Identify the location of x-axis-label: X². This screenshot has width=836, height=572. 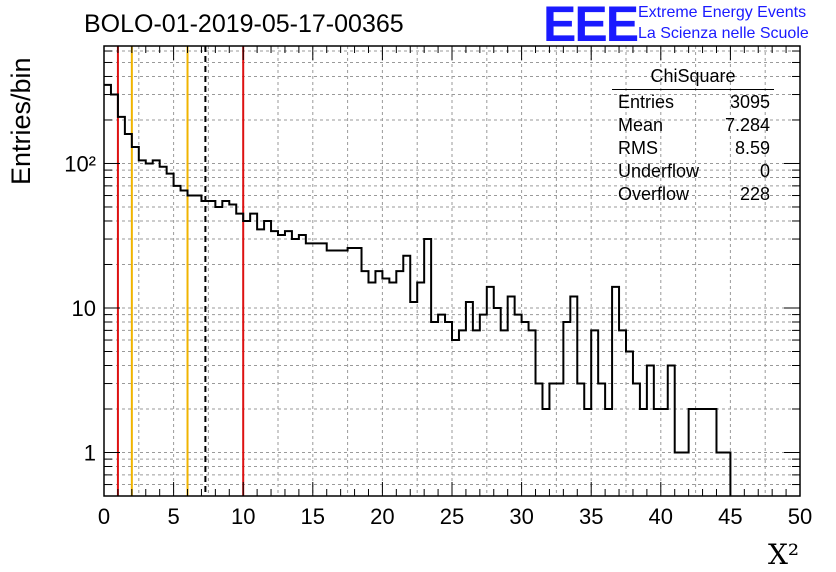
(784, 554).